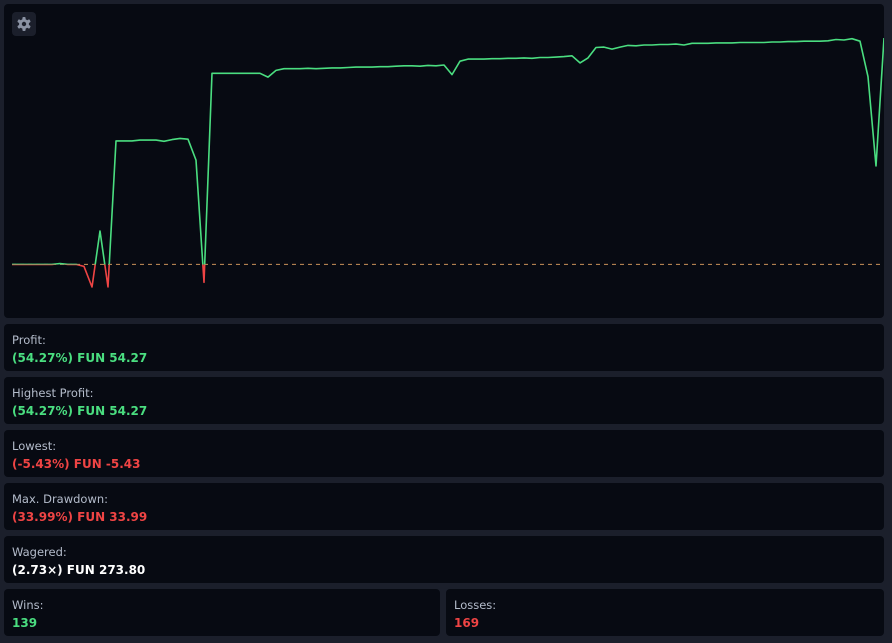  I want to click on settings-button, so click(24, 24).